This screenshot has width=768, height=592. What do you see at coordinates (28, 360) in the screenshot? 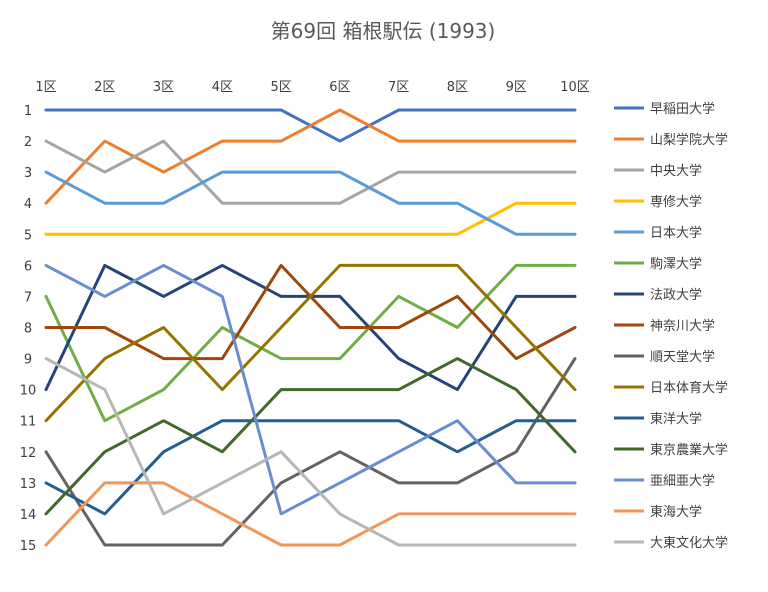
I see `y-tick-label: 9` at bounding box center [28, 360].